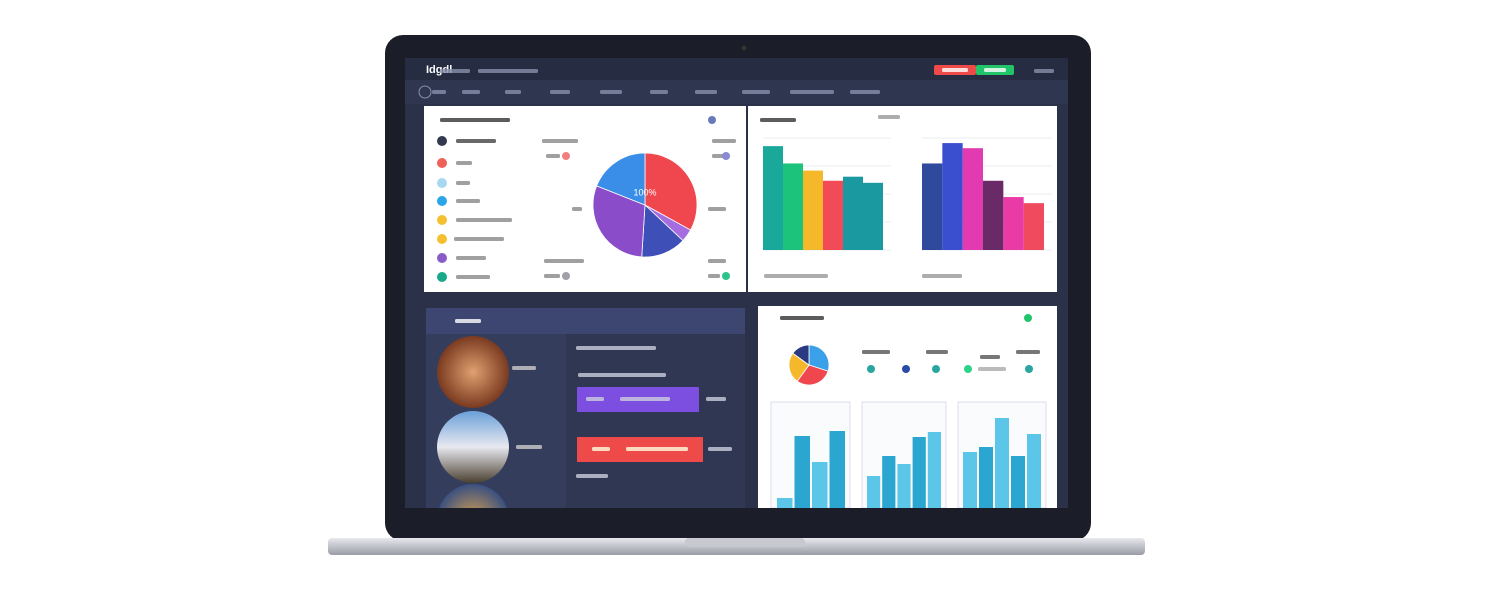  I want to click on top-bar, so click(736, 69).